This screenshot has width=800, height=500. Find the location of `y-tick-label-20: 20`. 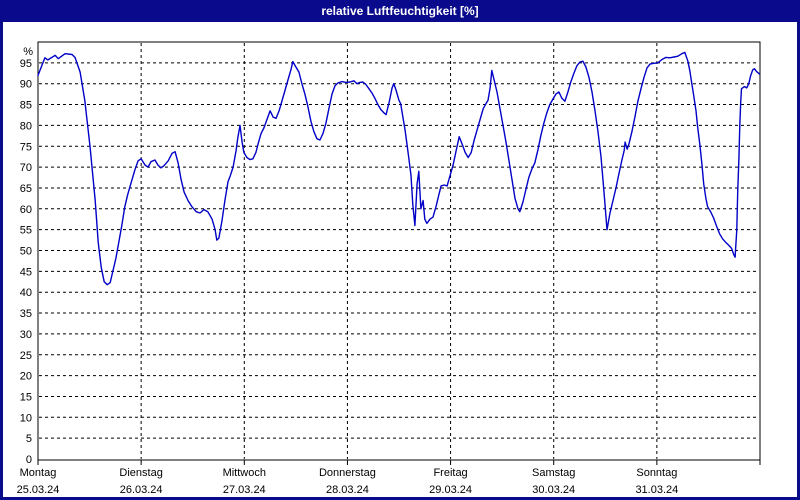

y-tick-label-20: 20 is located at coordinates (26, 377).